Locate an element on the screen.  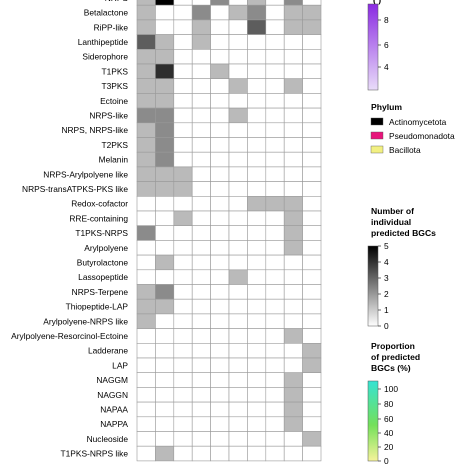
row-label: Arylpolyene-Resorcinol-Ectoine is located at coordinates (69, 336).